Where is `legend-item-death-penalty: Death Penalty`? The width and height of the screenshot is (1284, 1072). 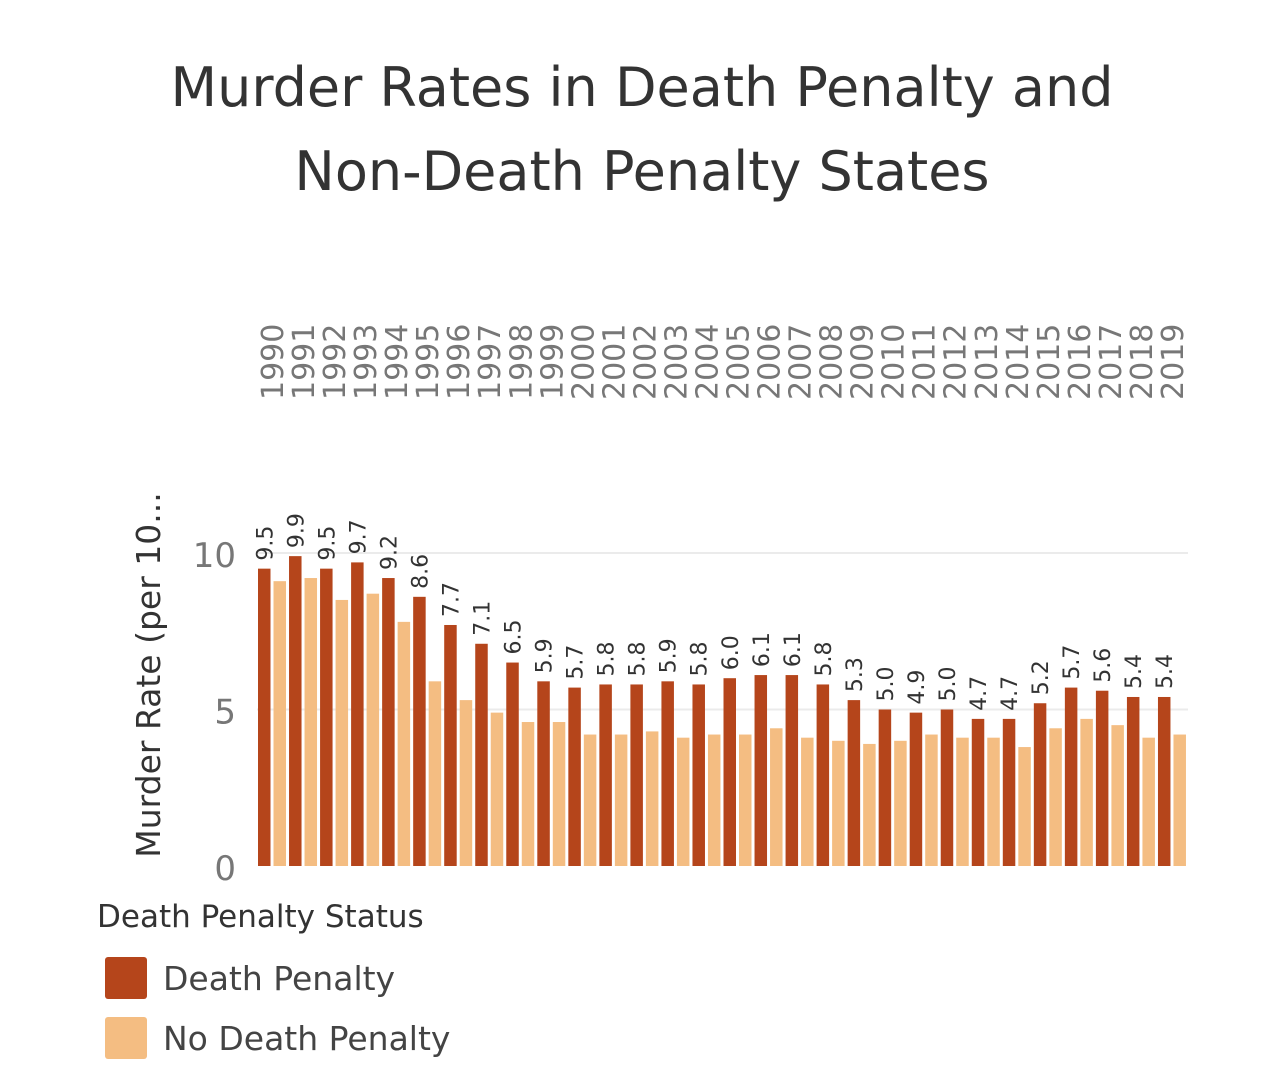
legend-item-death-penalty: Death Penalty is located at coordinates (250, 978).